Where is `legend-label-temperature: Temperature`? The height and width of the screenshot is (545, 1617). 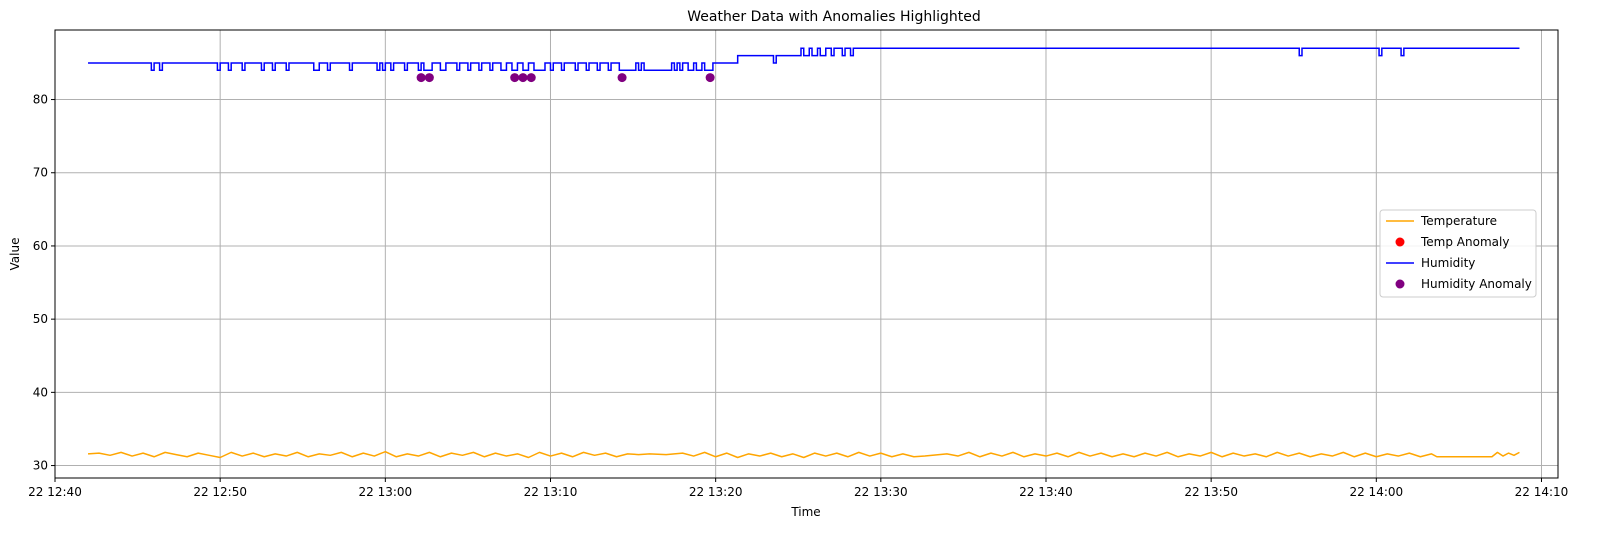
legend-label-temperature: Temperature is located at coordinates (1458, 221).